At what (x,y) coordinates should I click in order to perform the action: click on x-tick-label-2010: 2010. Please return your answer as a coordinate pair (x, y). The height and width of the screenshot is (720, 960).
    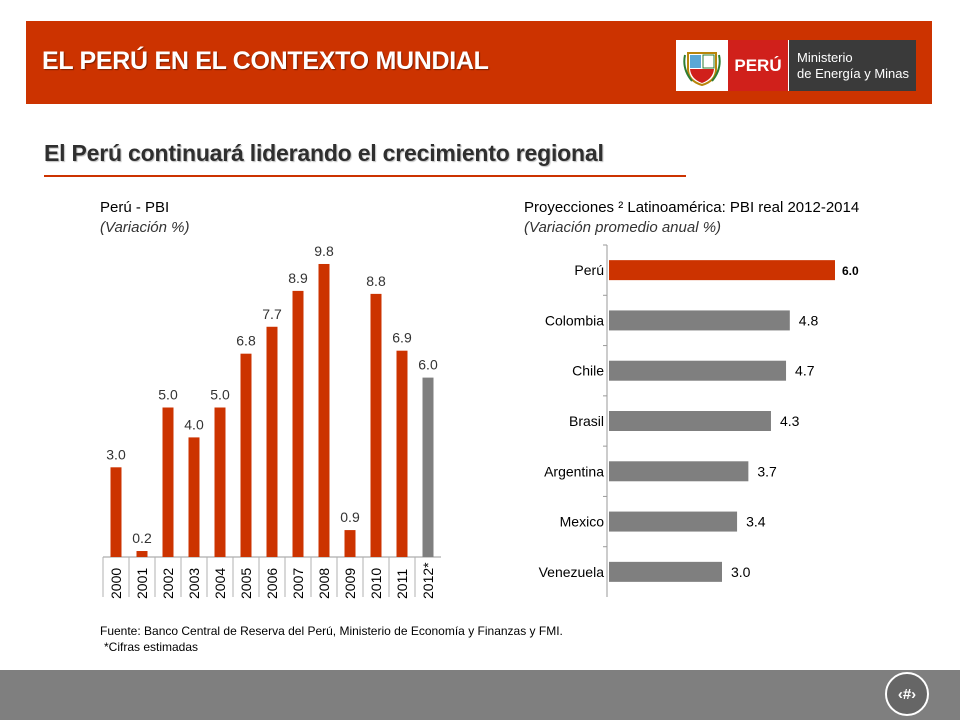
    Looking at the image, I should click on (376, 583).